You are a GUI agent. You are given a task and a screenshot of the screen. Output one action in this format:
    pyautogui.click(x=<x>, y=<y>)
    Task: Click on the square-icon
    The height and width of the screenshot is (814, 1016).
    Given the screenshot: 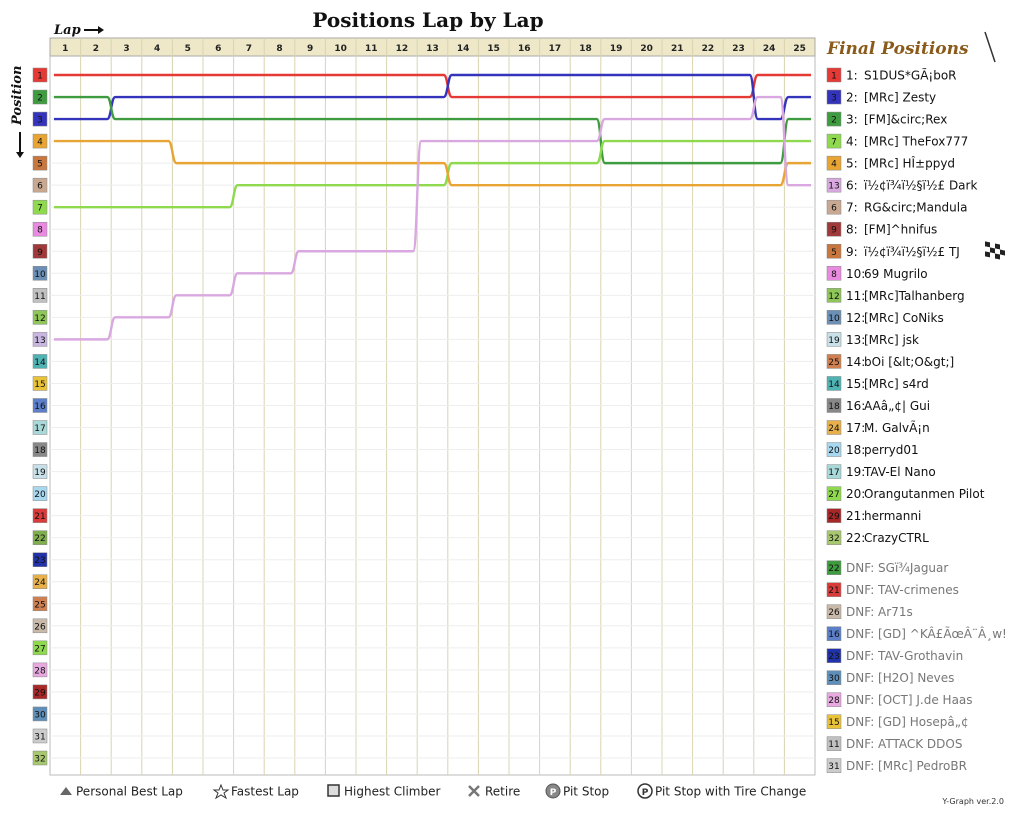 What is the action you would take?
    pyautogui.click(x=333, y=790)
    